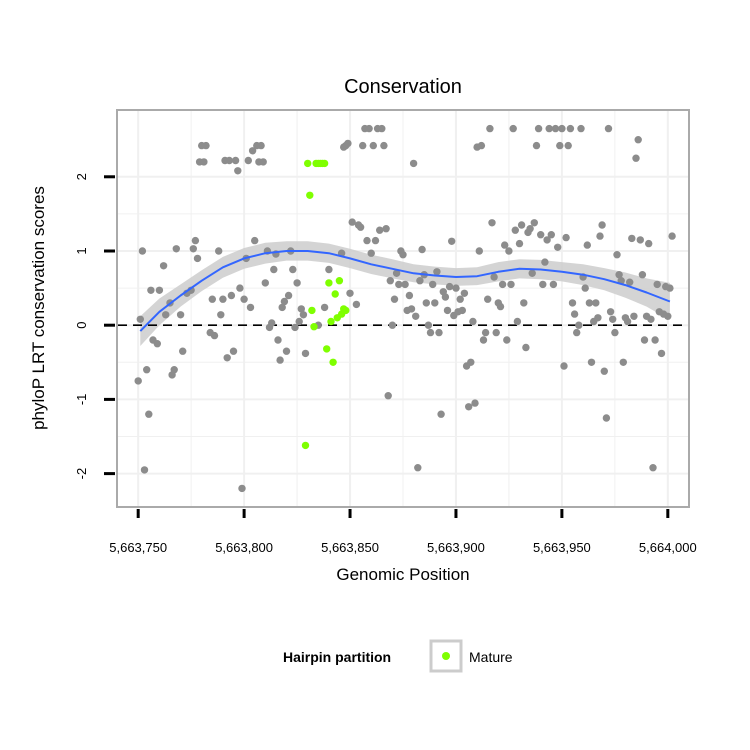 The height and width of the screenshot is (750, 750). I want to click on smooth-line-layer, so click(405, 291).